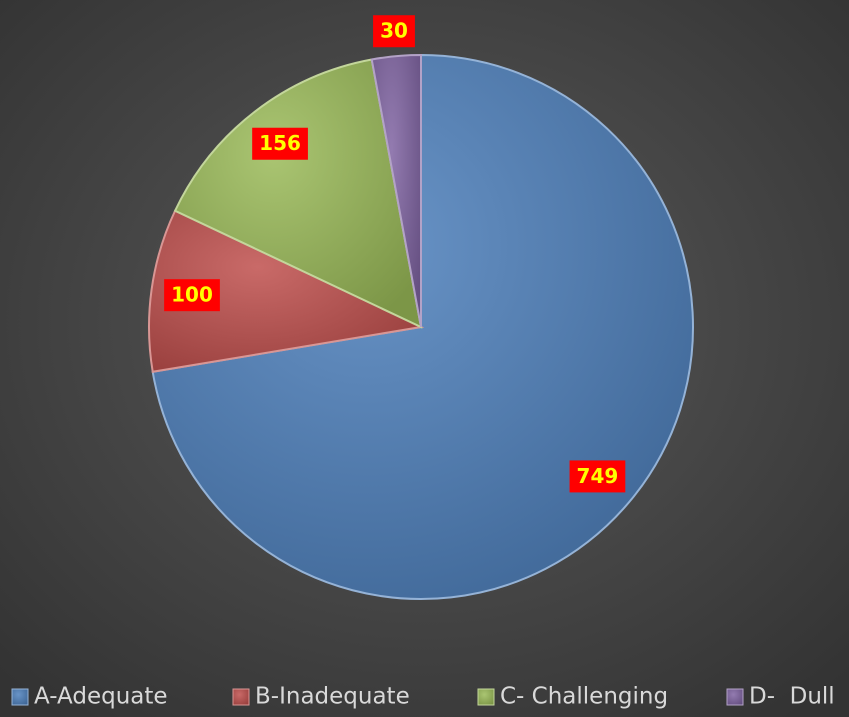 The image size is (849, 717). Describe the element at coordinates (101, 697) in the screenshot. I see `legend-label: A-Adequate` at that location.